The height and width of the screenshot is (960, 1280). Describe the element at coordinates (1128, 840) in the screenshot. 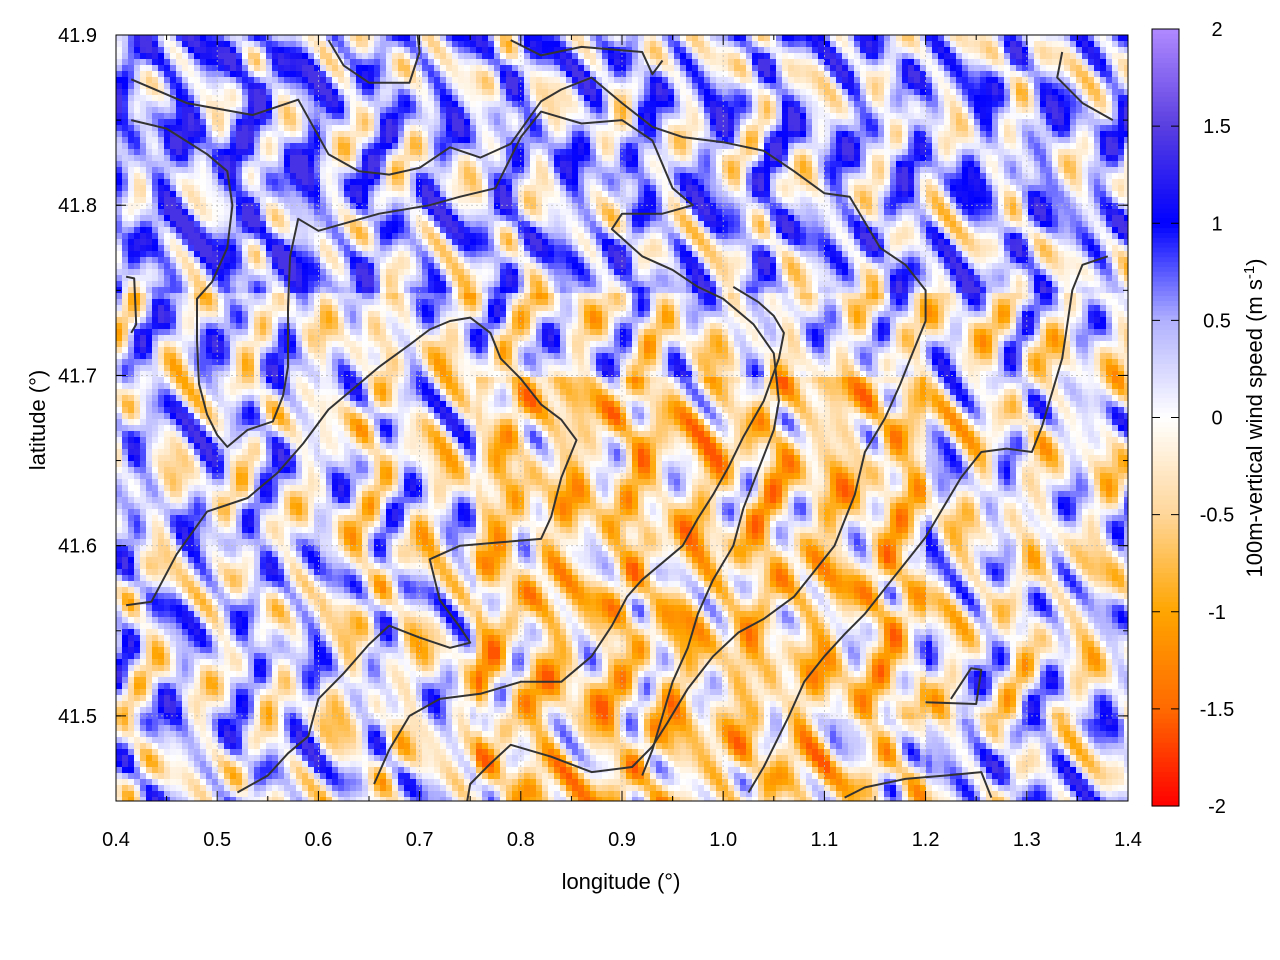

I see `x-tick-label-10: 1.4` at that location.